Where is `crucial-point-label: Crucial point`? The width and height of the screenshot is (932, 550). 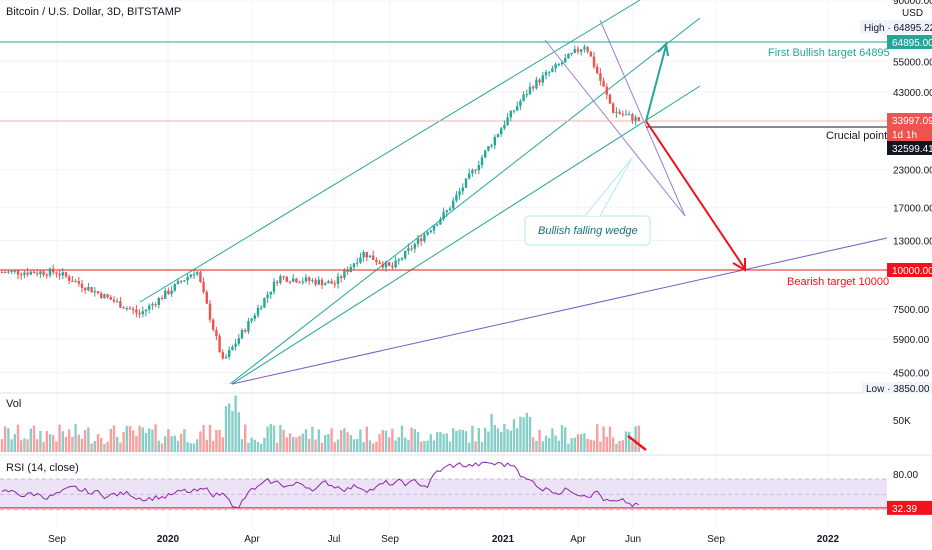
crucial-point-label: Crucial point is located at coordinates (856, 136).